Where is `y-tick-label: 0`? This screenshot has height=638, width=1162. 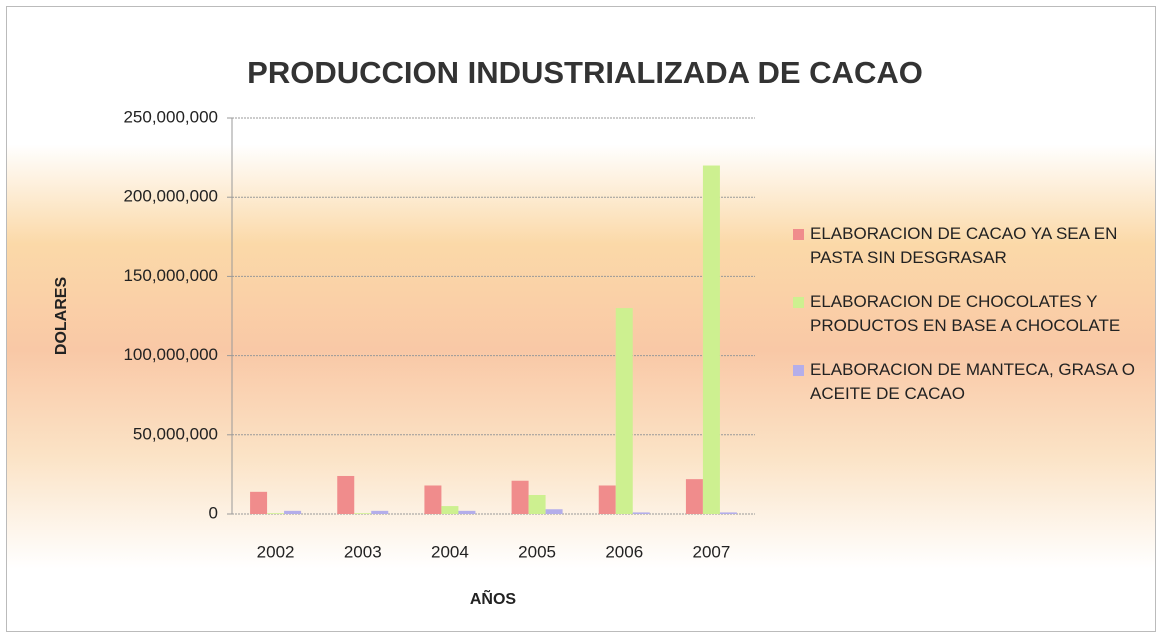
y-tick-label: 0 is located at coordinates (213, 512).